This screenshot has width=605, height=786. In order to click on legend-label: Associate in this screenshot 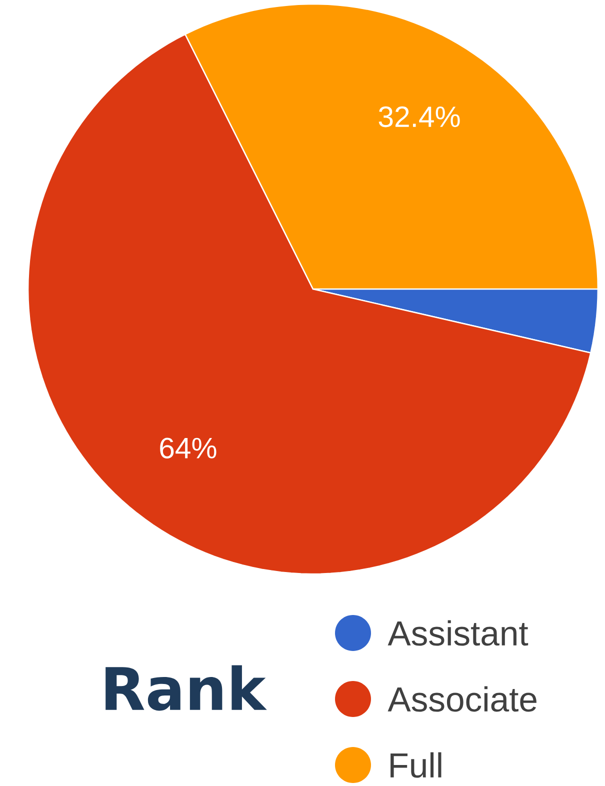, I will do `click(462, 699)`.